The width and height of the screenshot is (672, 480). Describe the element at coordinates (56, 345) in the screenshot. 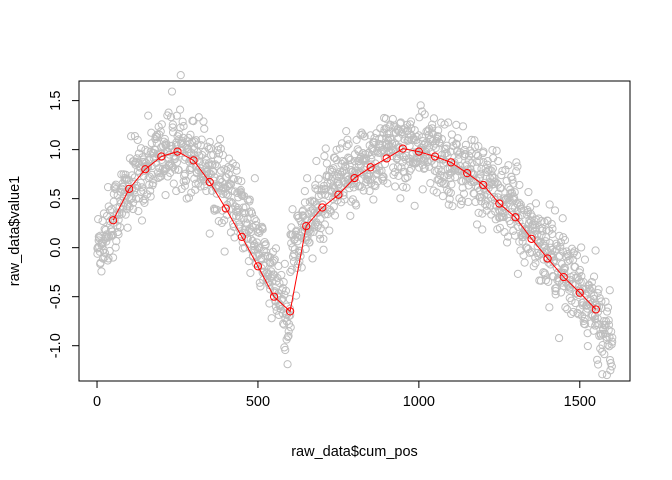

I see `y-tick-label: -1.0` at that location.